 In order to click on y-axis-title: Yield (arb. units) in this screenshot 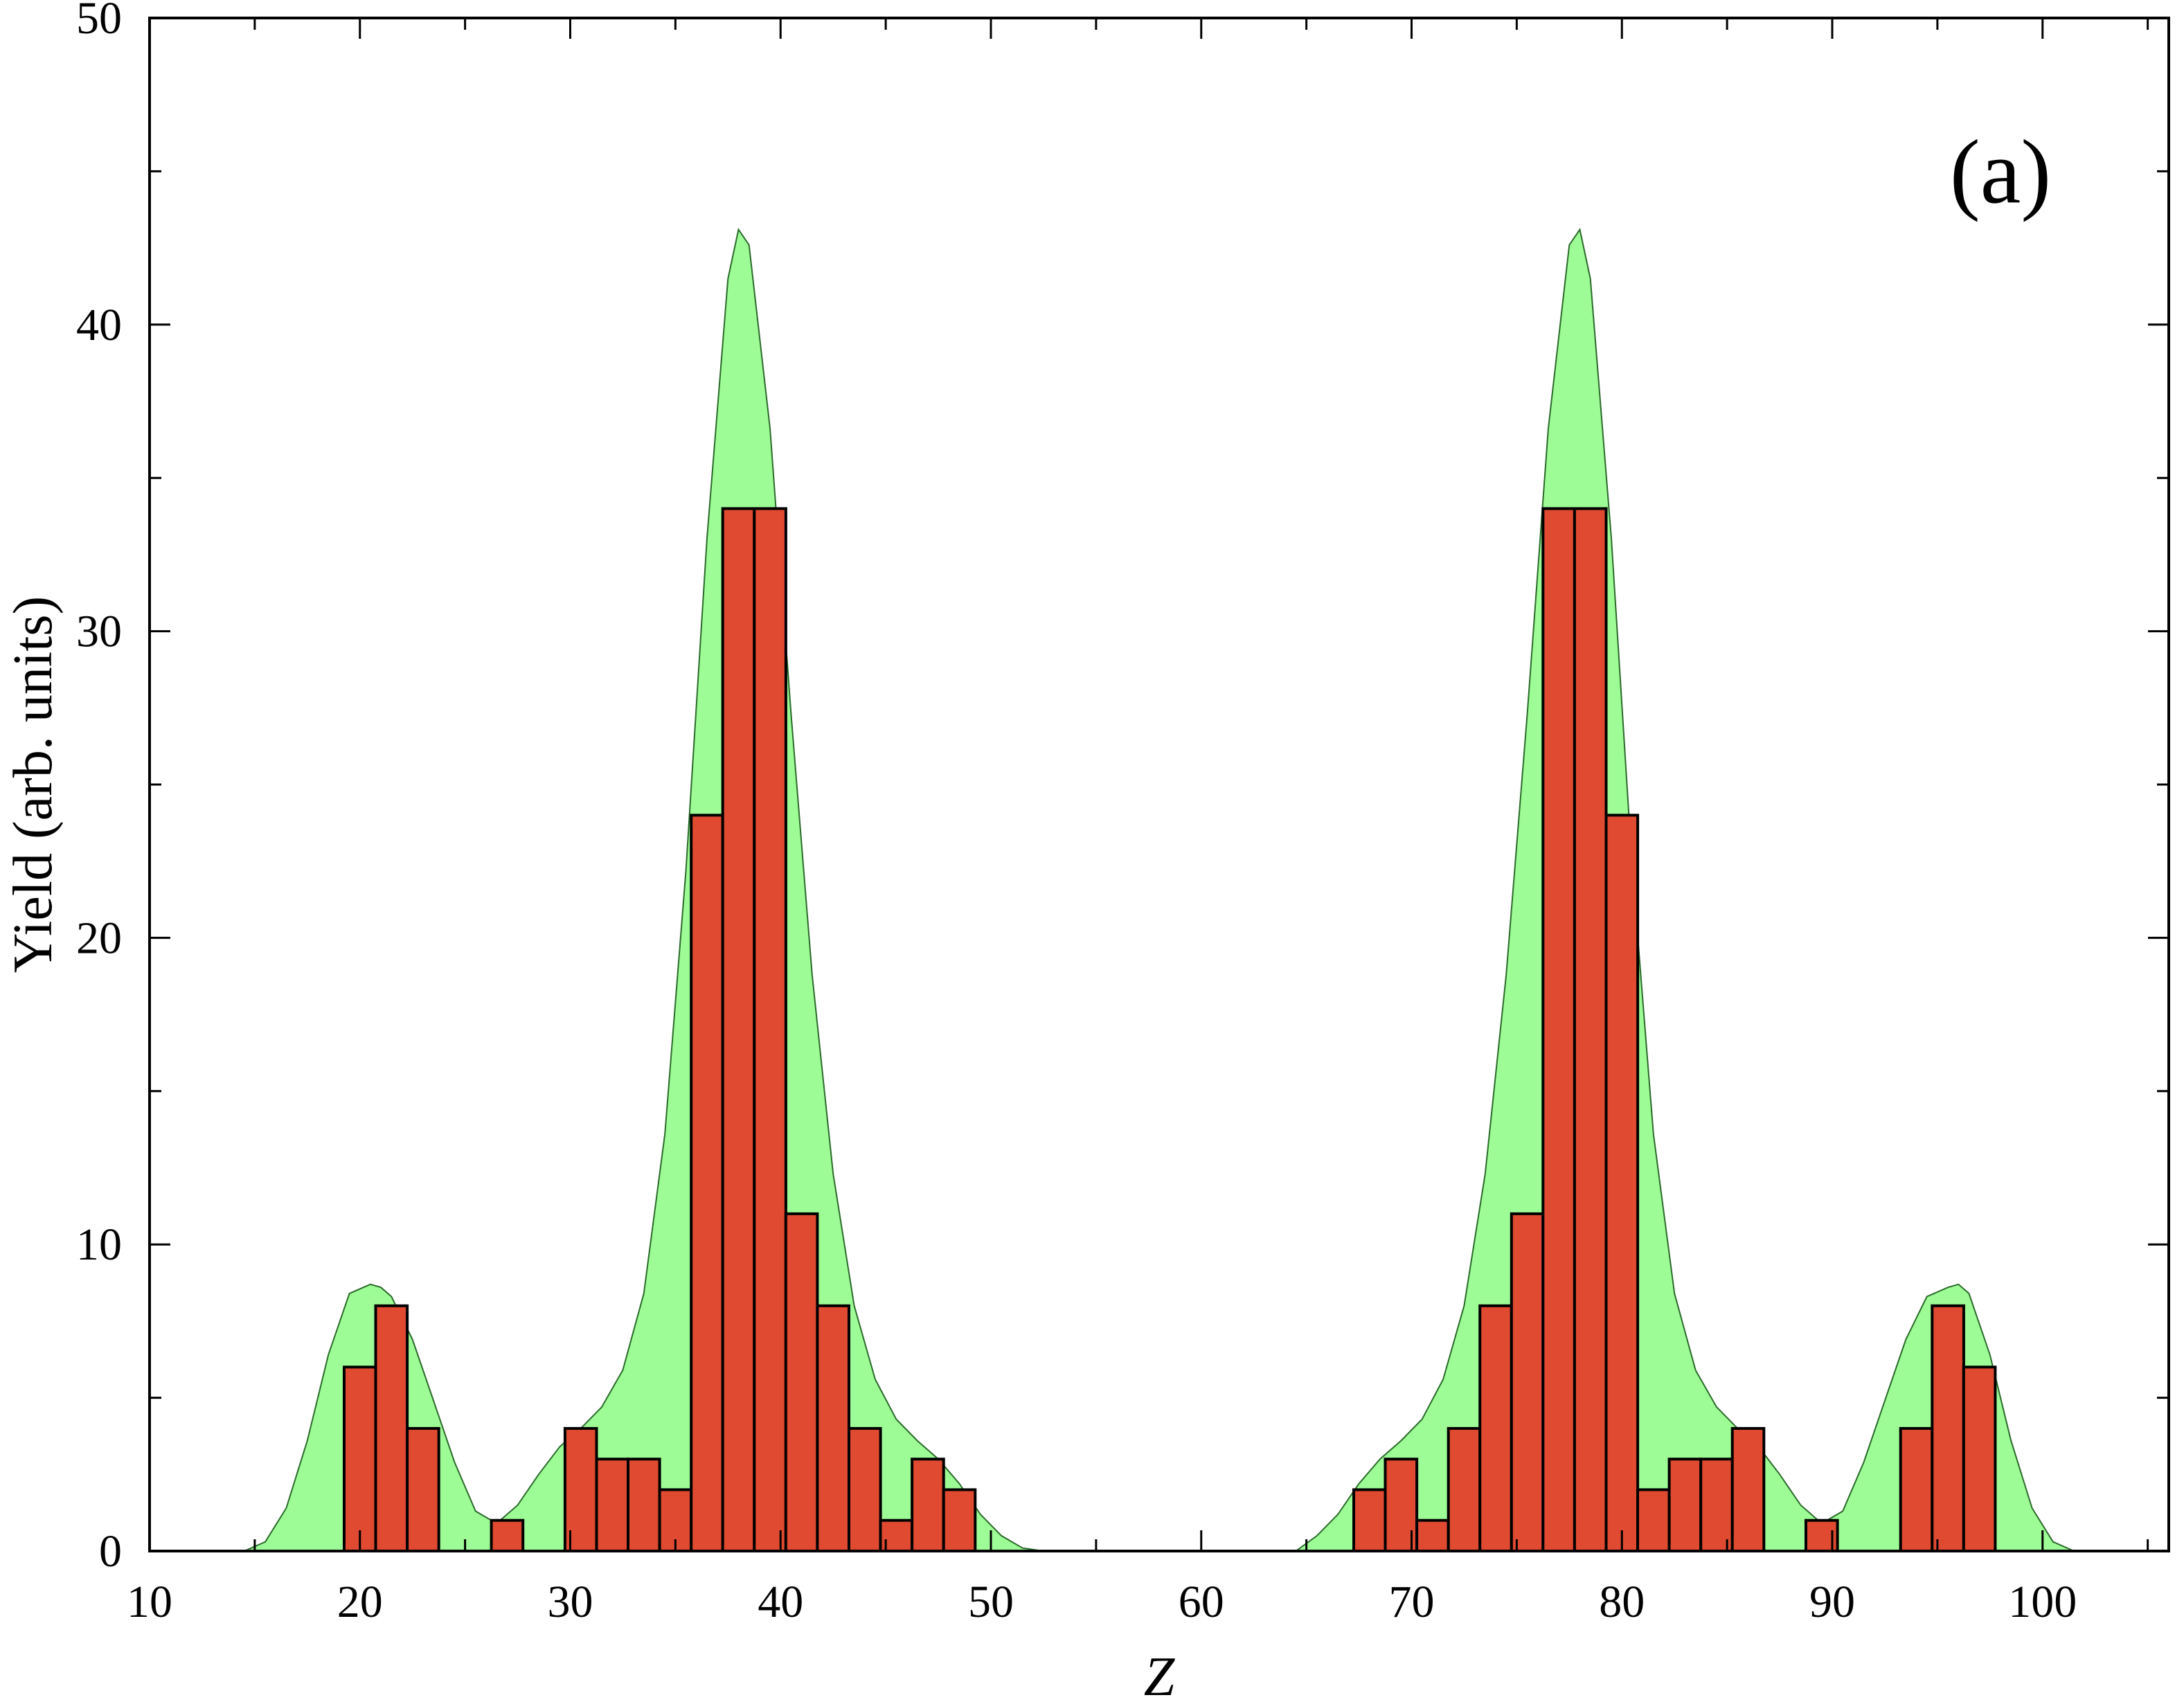, I will do `click(33, 784)`.